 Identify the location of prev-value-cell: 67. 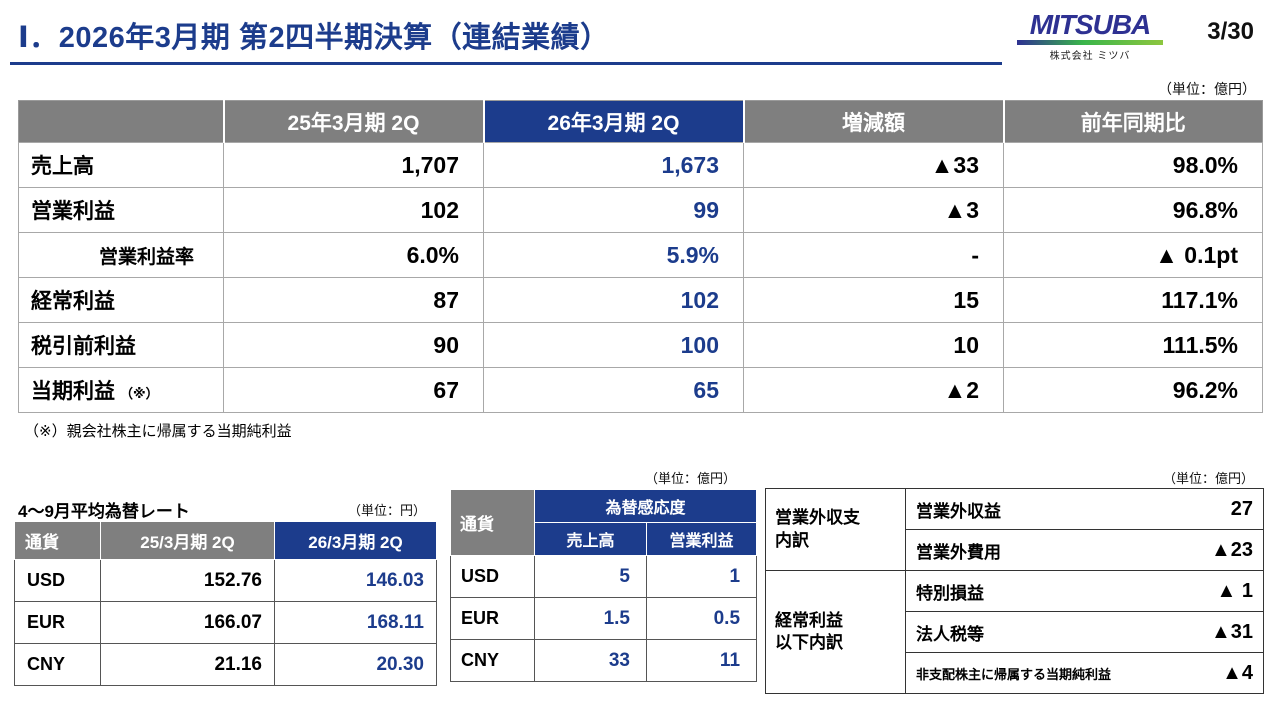
(353, 390).